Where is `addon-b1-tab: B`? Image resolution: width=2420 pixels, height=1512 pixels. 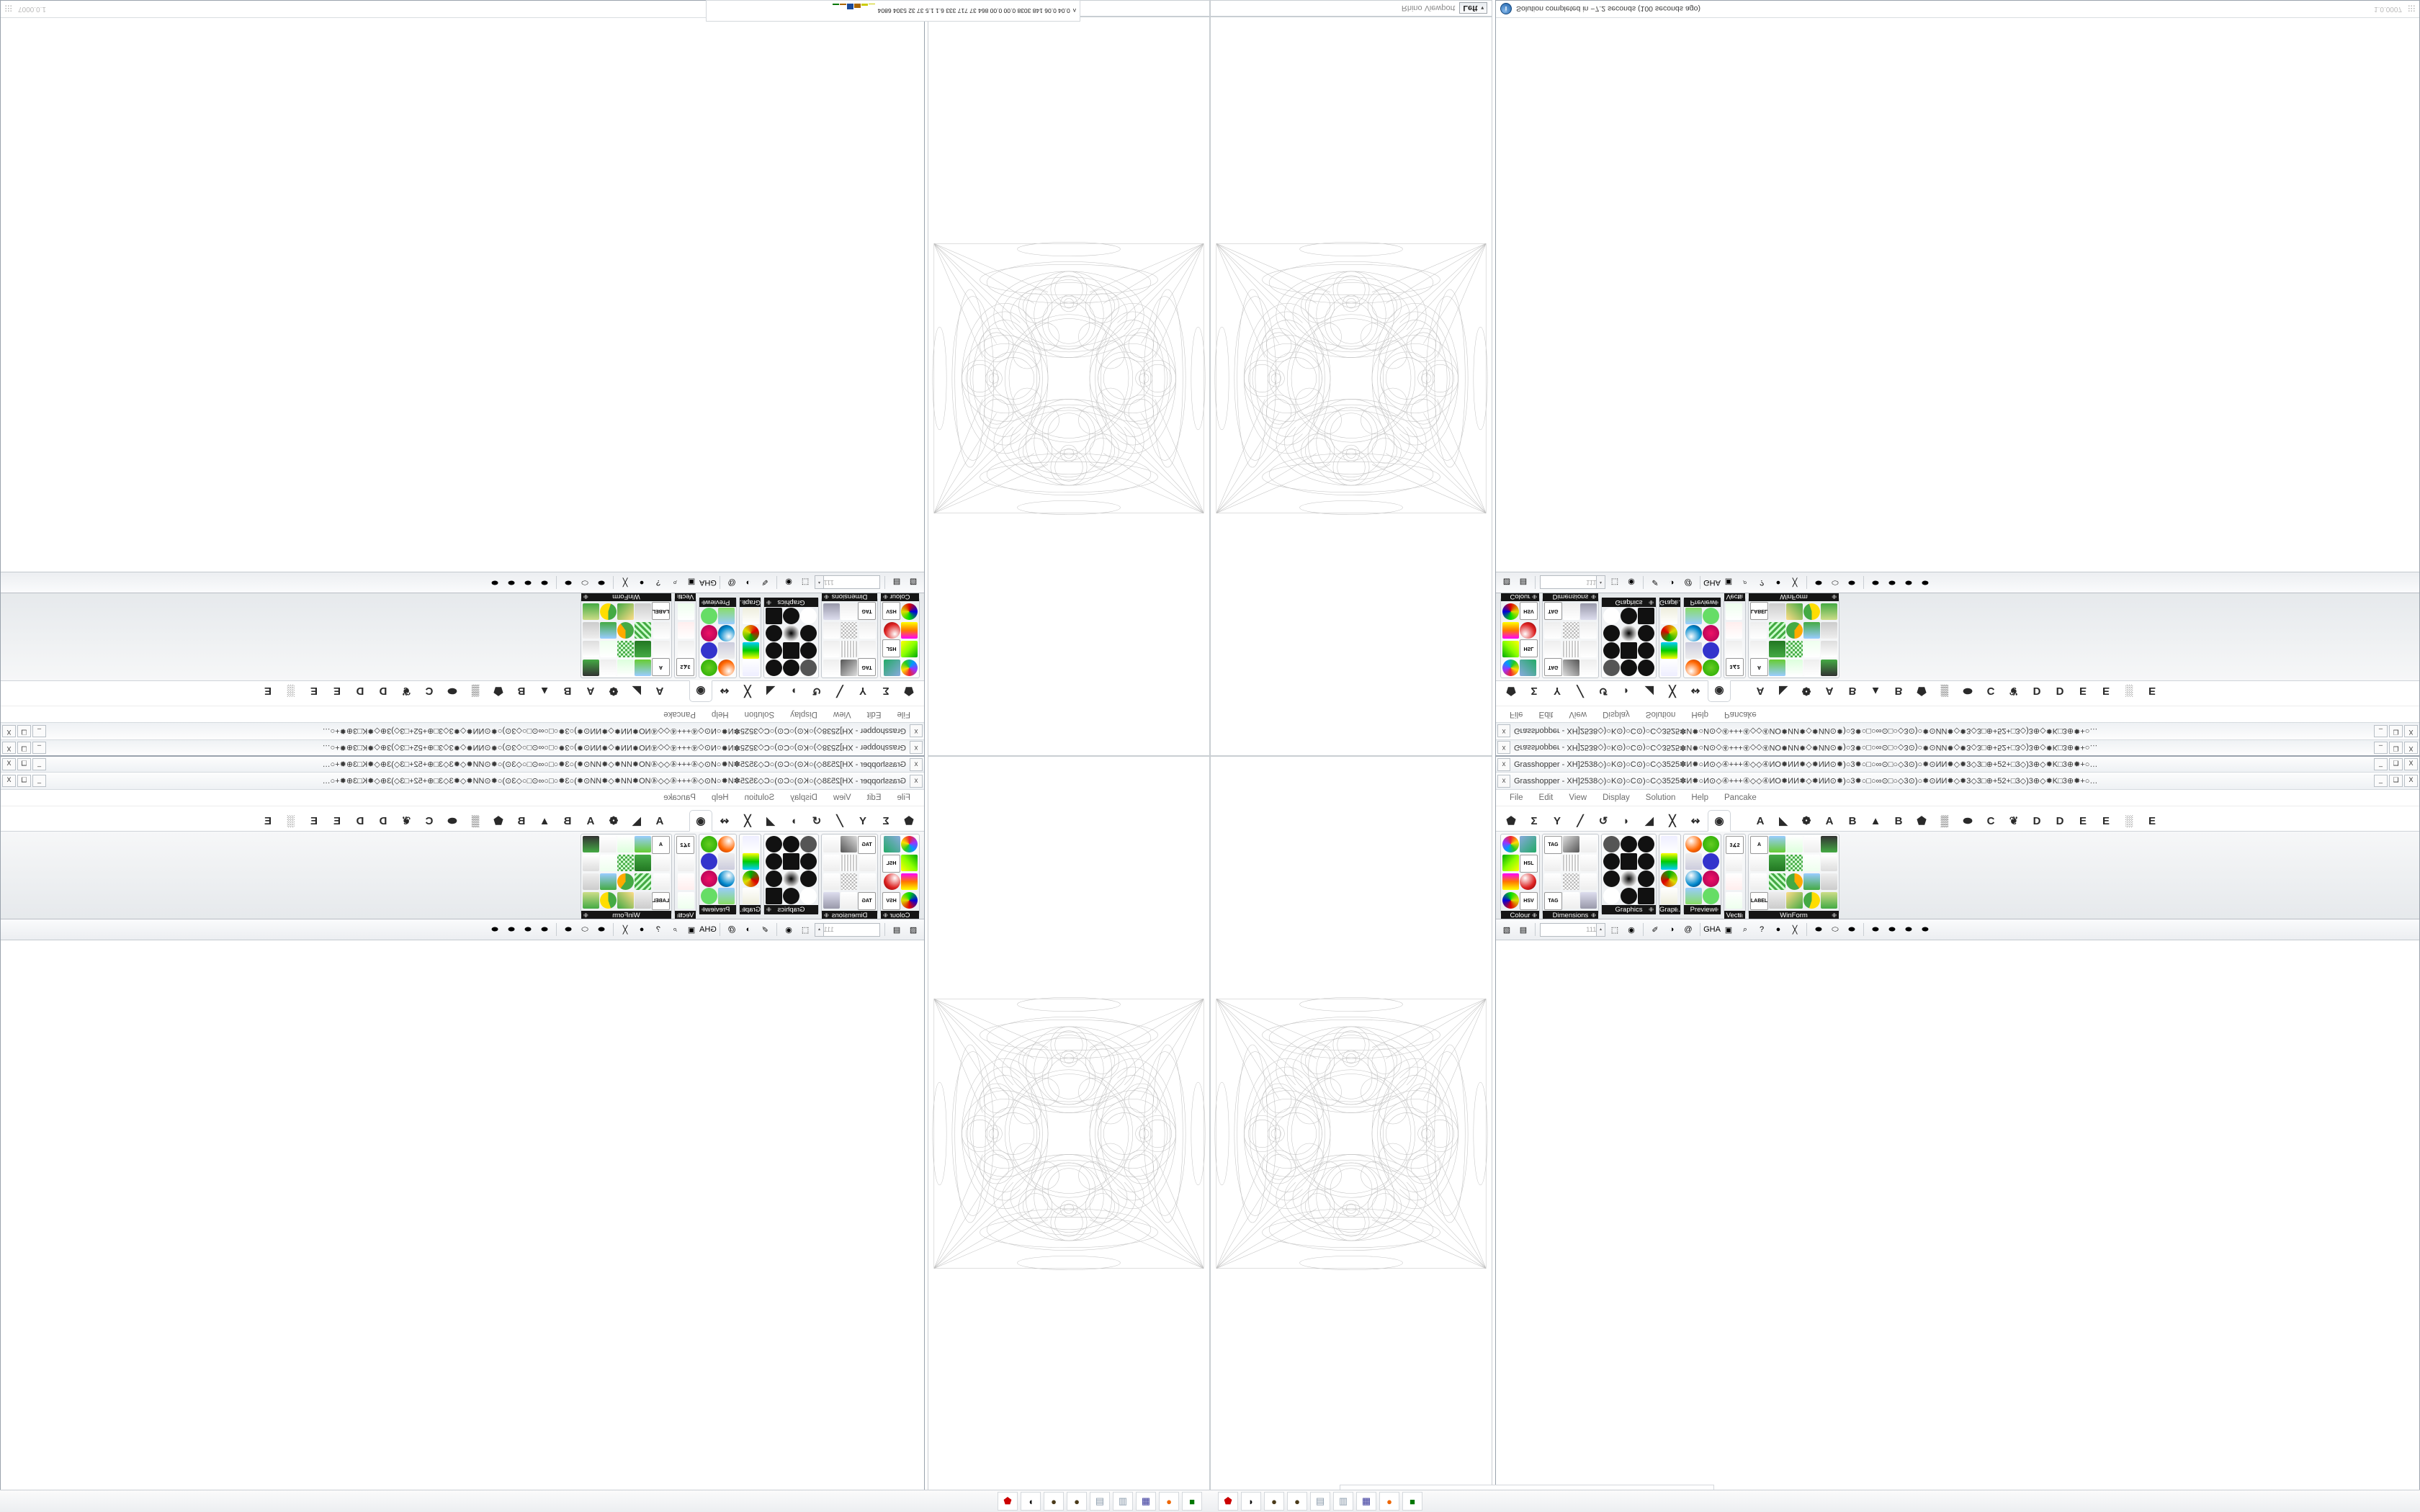 addon-b1-tab: B is located at coordinates (1852, 820).